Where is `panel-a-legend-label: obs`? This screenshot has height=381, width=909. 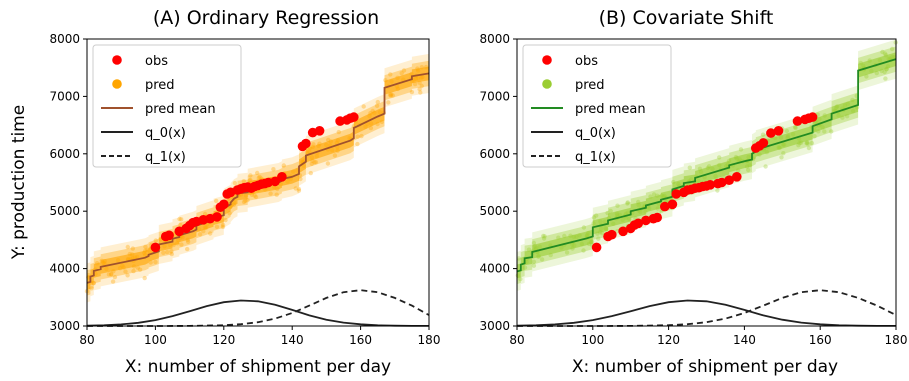
panel-a-legend-label: obs is located at coordinates (156, 61).